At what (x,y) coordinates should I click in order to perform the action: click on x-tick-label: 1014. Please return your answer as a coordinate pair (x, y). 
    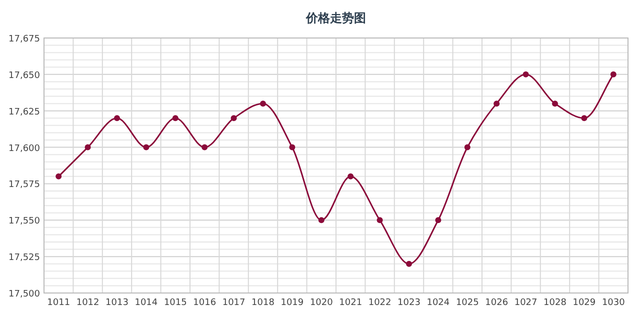
    Looking at the image, I should click on (146, 303).